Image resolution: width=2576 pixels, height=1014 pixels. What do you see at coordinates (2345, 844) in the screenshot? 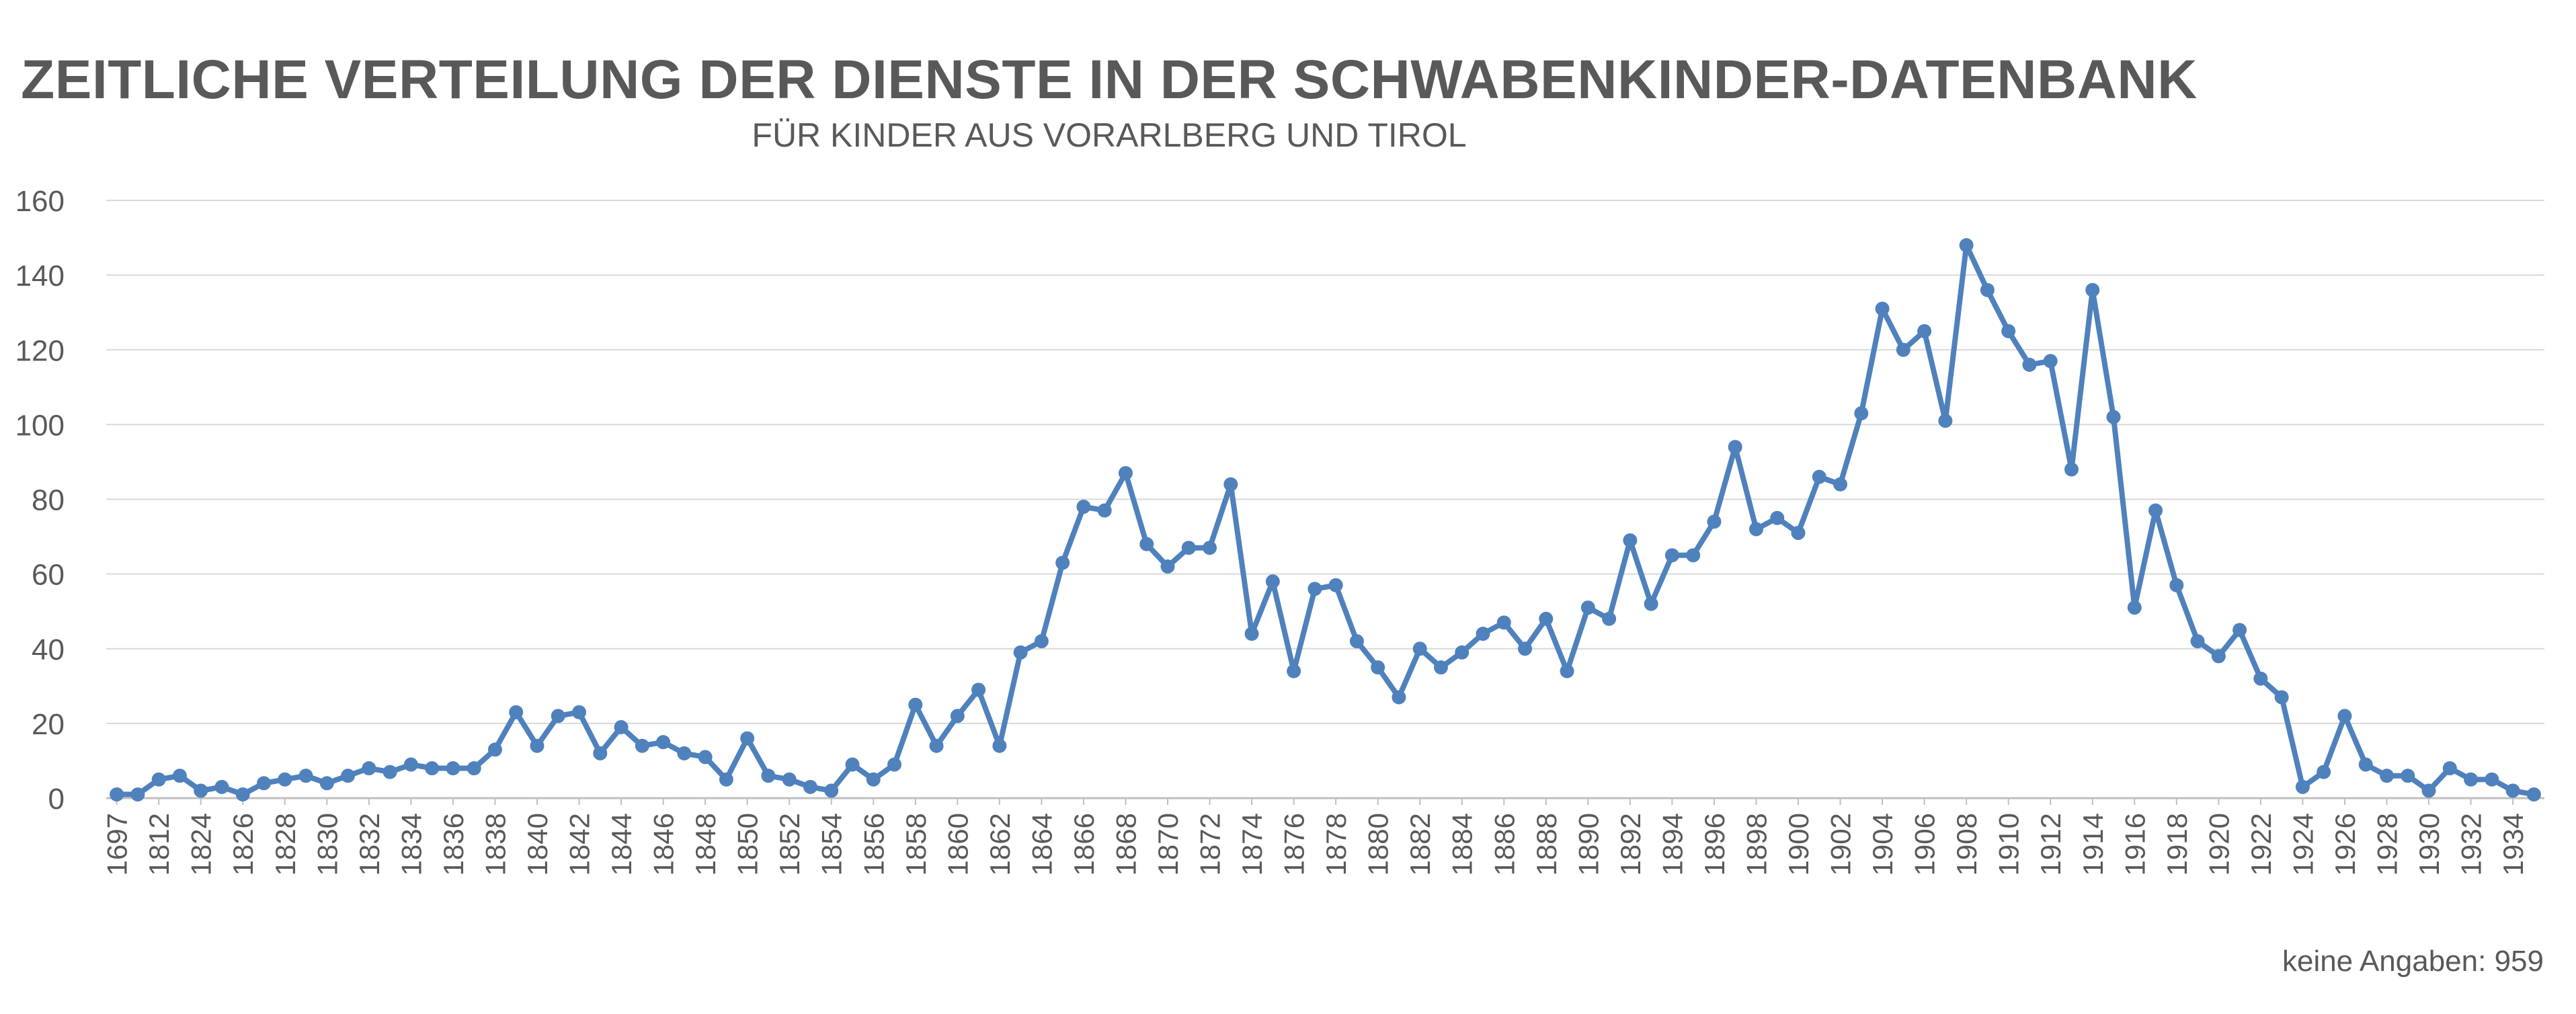
I see `x-tick-label: 1926` at bounding box center [2345, 844].